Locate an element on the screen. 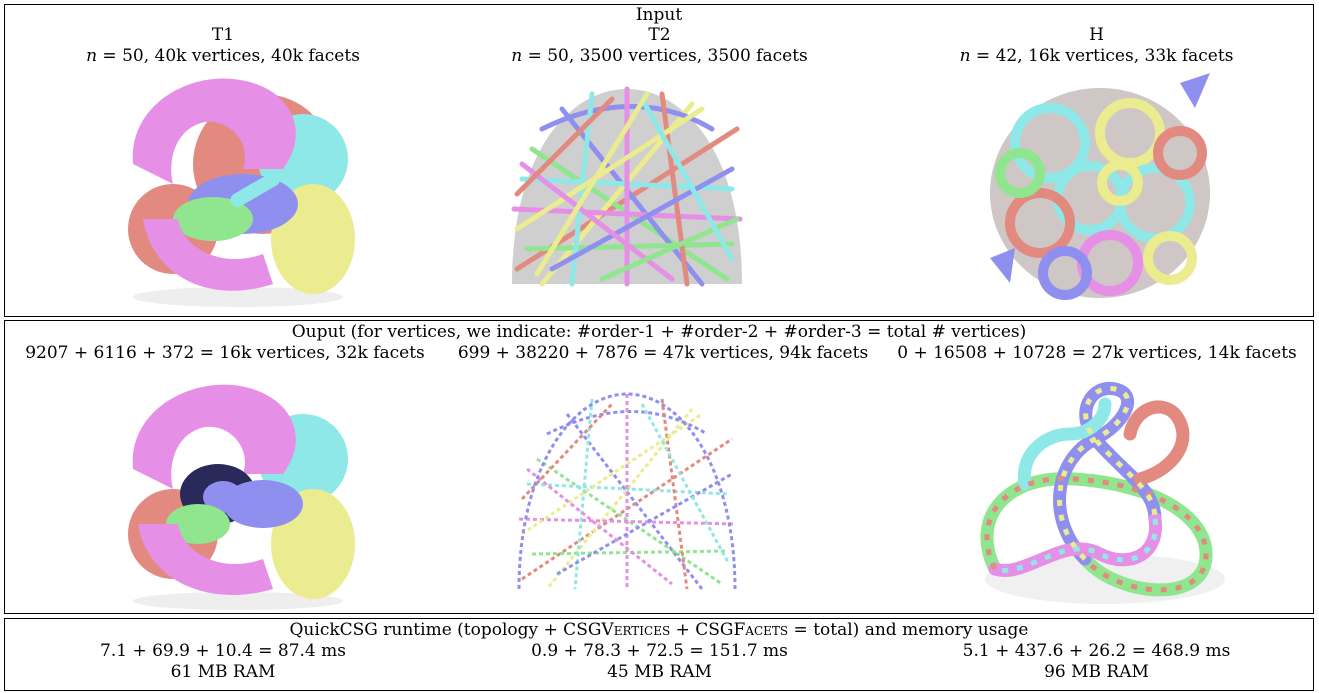 Image resolution: width=1319 pixels, height=693 pixels. runtime-h: 5.1 + 437.6 + 26.2 = 468.9 ms 96 MB RAM is located at coordinates (1096, 662).